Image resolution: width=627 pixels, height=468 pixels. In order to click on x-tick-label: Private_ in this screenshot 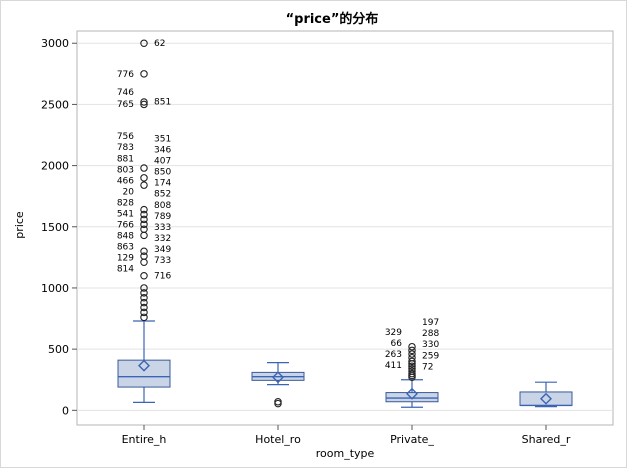, I will do `click(412, 439)`.